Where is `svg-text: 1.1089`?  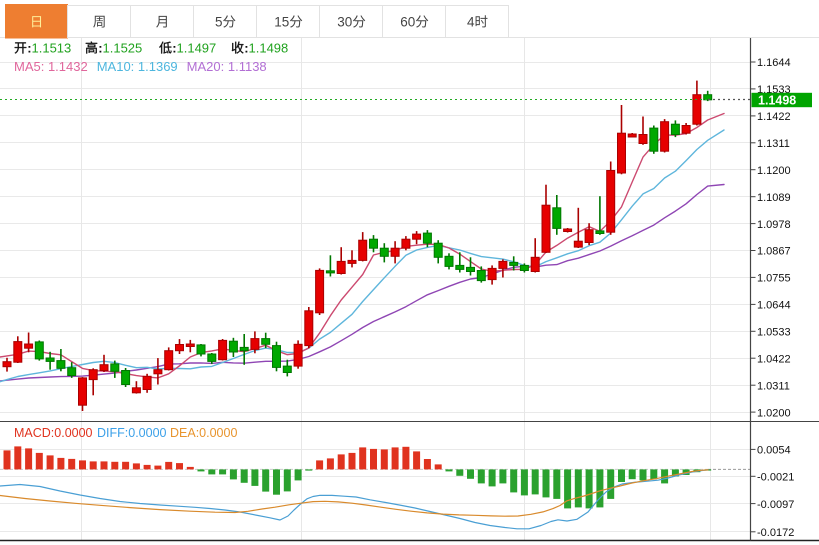 svg-text: 1.1089 is located at coordinates (774, 198).